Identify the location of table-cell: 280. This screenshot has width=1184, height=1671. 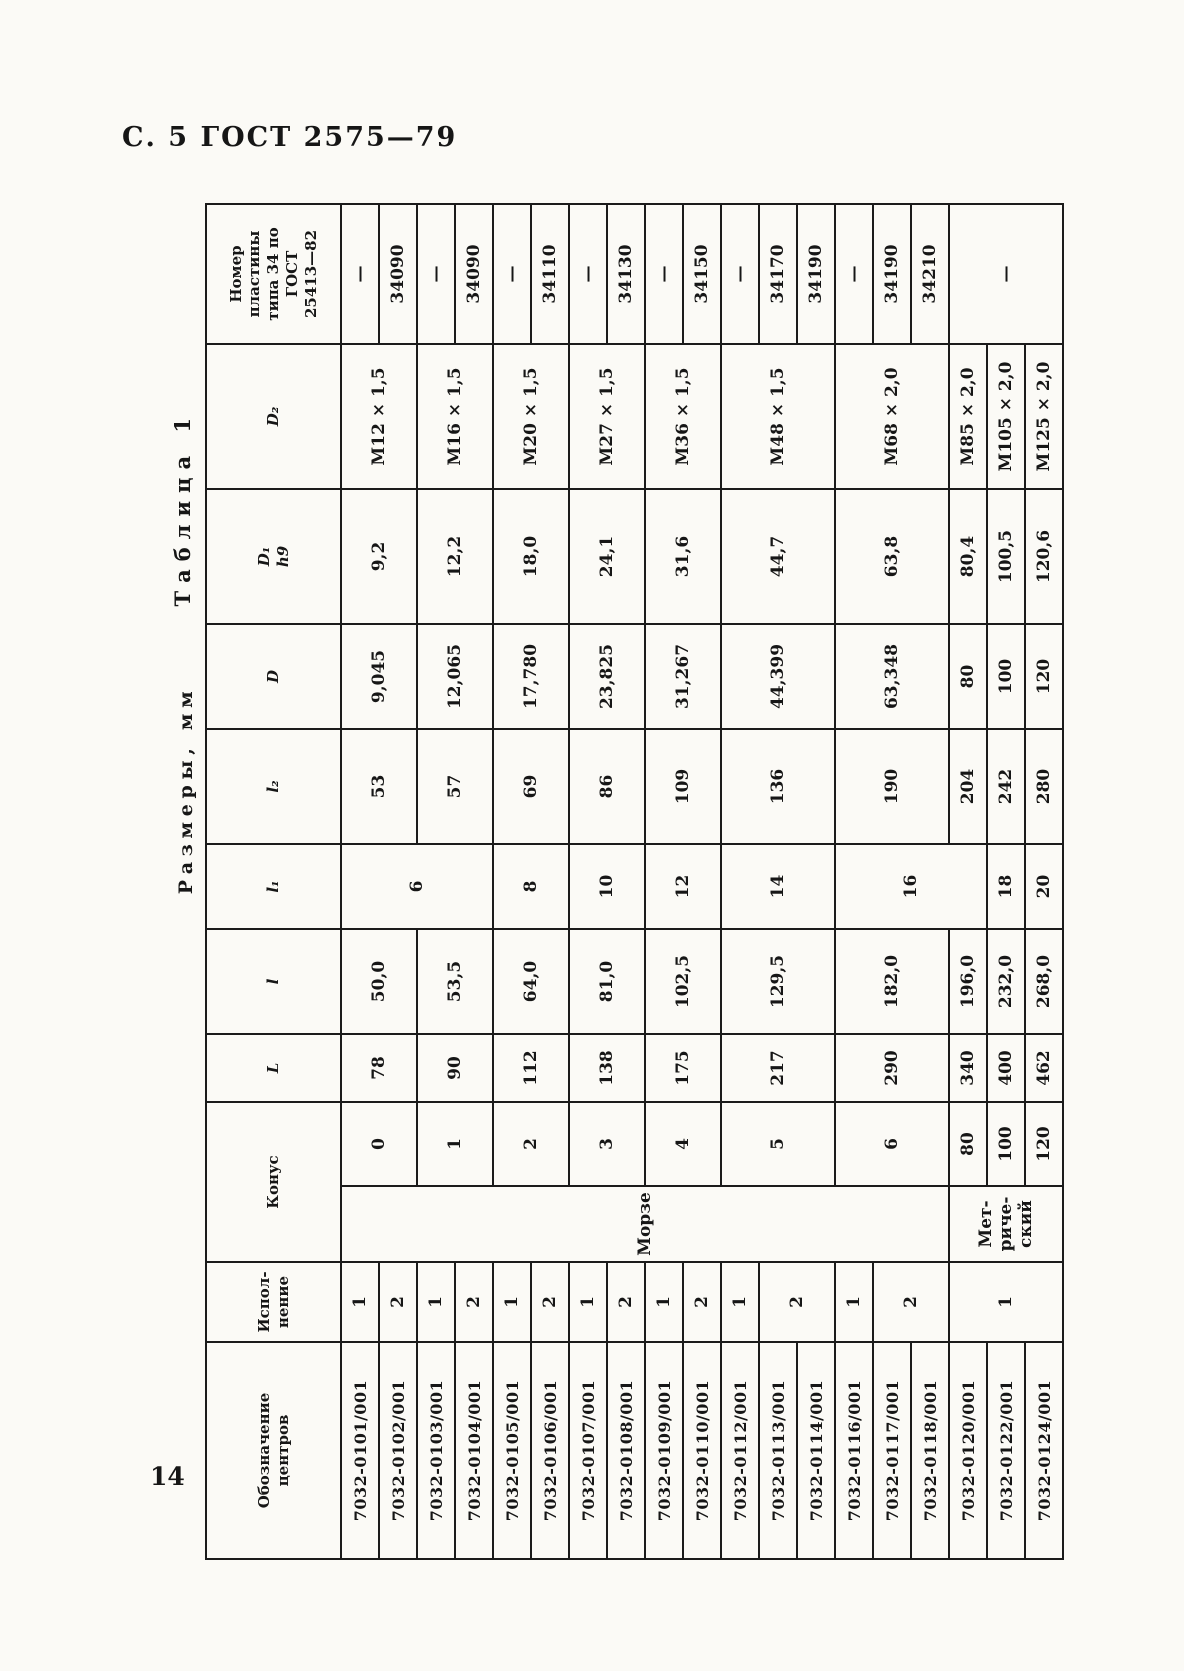
(1044, 786).